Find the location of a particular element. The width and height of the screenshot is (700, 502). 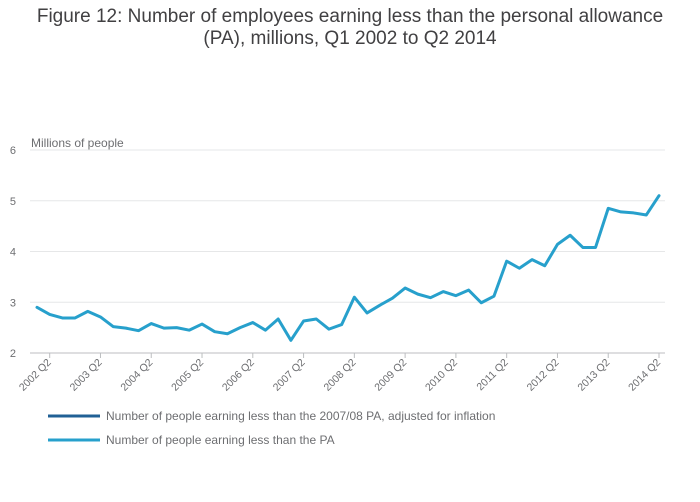

x-tick-label: 2009 Q2 is located at coordinates (390, 375).